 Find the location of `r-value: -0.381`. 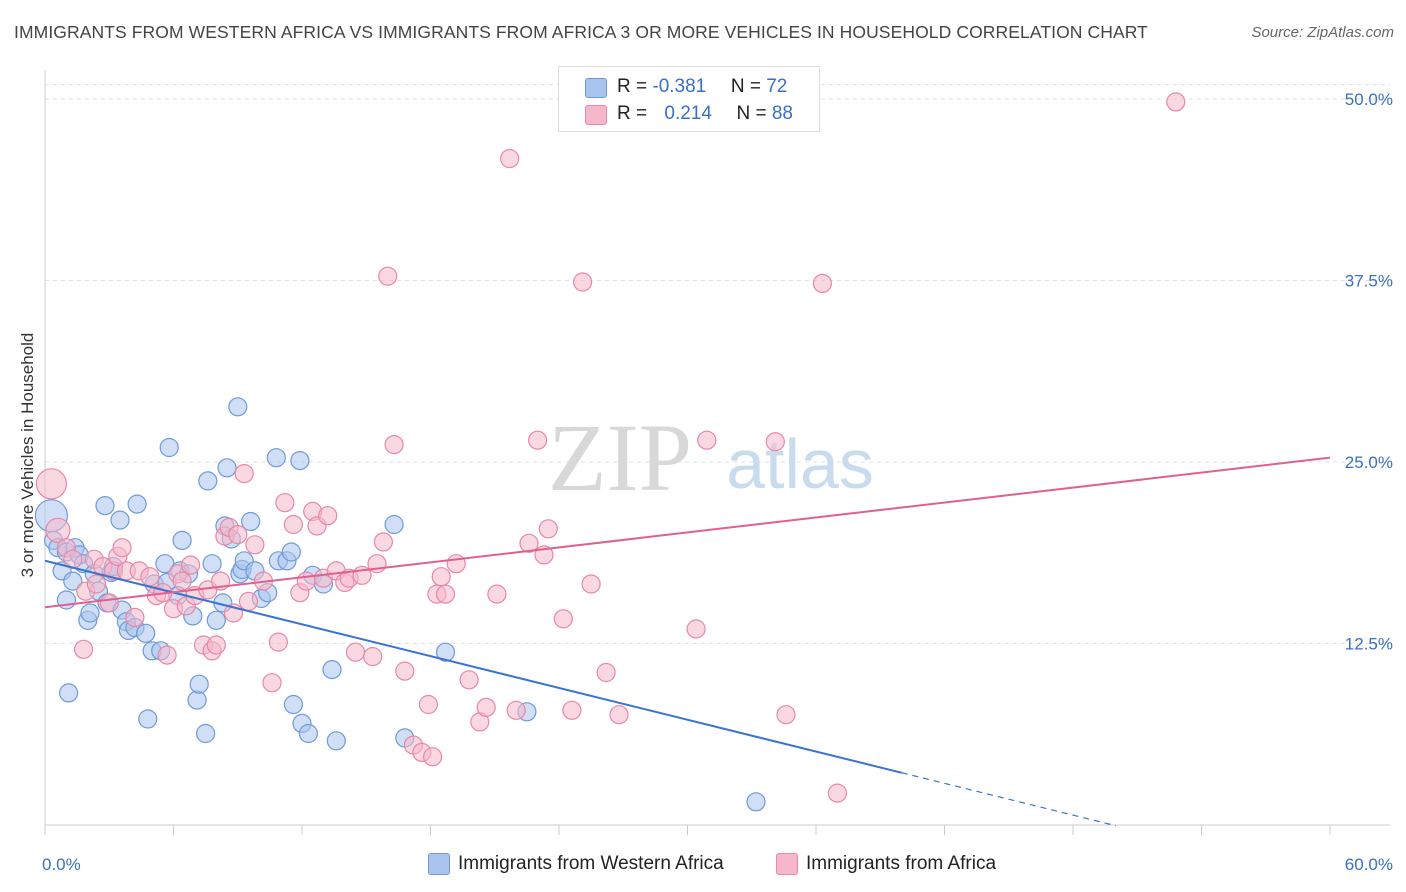

r-value: -0.381 is located at coordinates (679, 86).